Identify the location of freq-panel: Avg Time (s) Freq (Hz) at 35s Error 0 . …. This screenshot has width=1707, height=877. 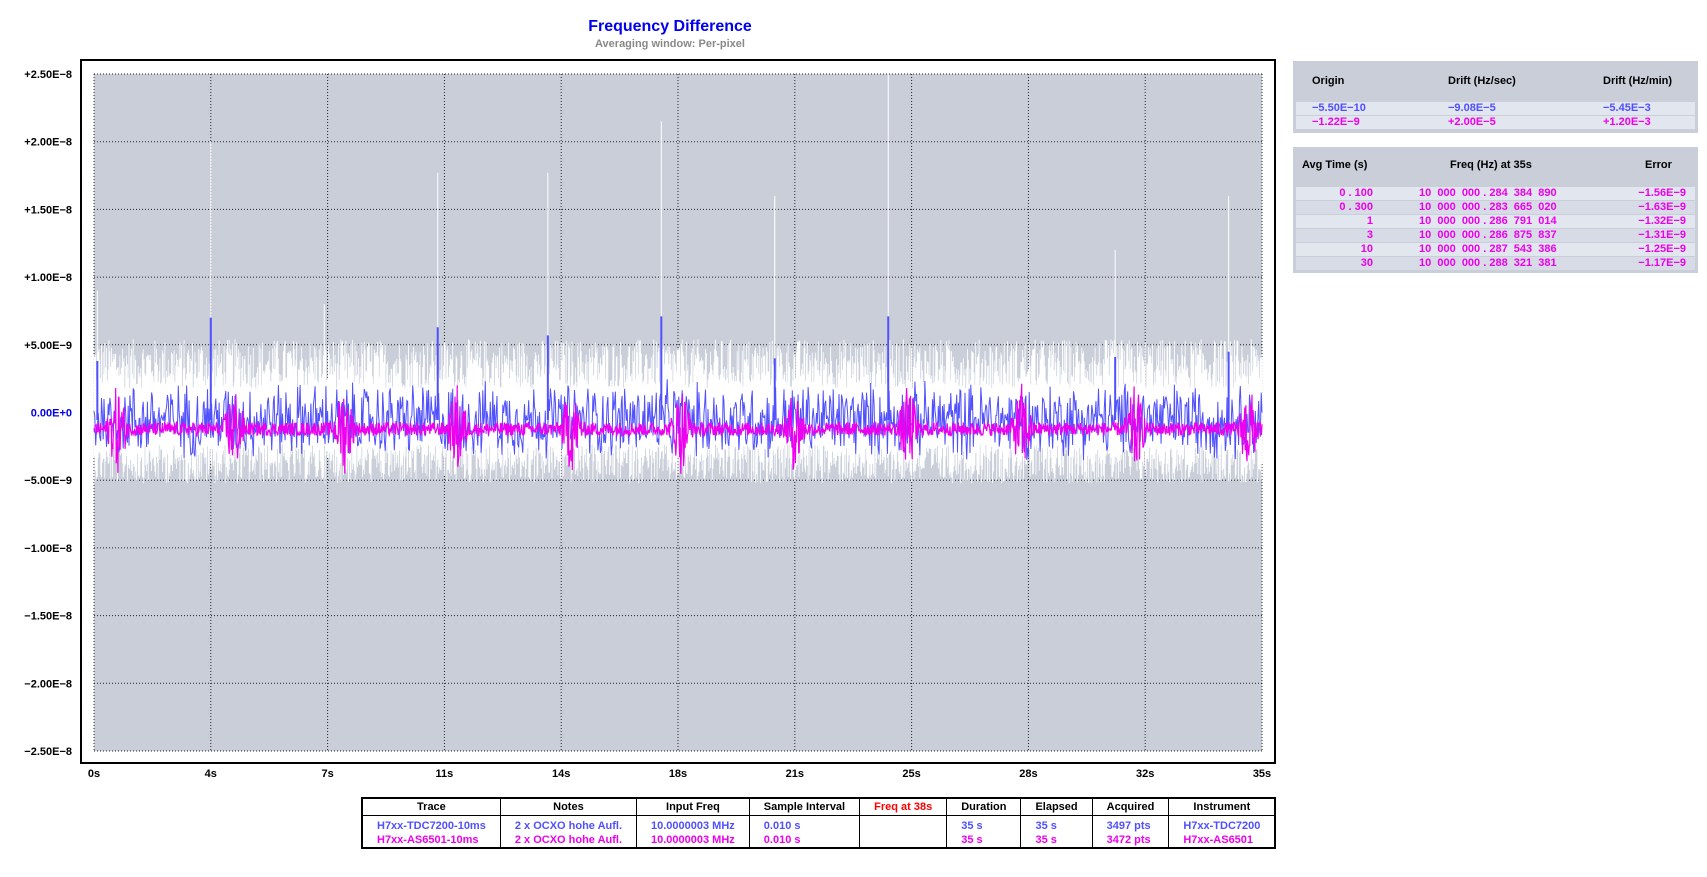
(1495, 210).